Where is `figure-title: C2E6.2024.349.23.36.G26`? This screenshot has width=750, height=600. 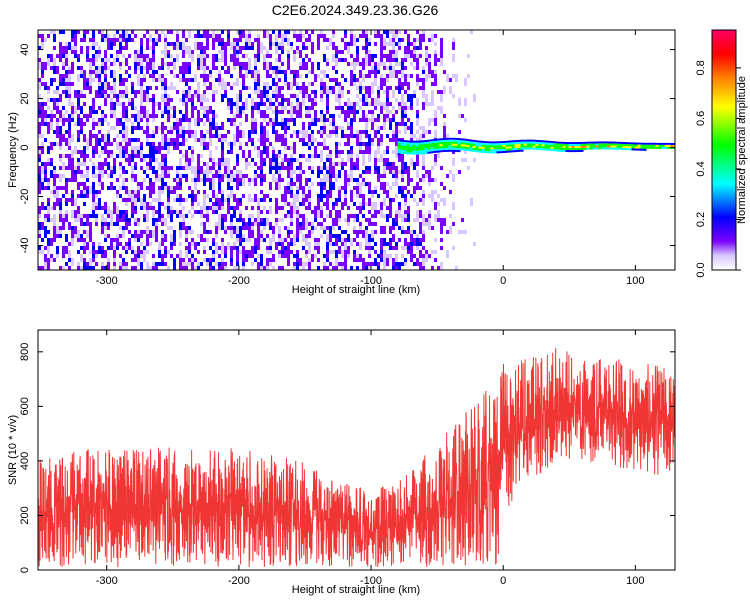
figure-title: C2E6.2024.349.23.36.G26 is located at coordinates (355, 10).